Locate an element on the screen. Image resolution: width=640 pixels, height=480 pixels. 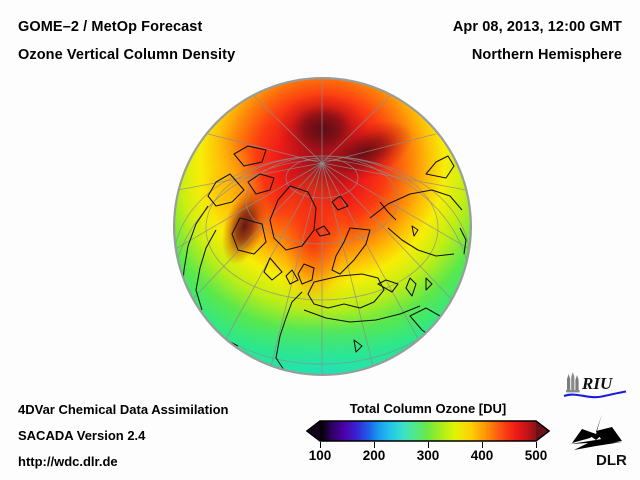
colorbar-gradient is located at coordinates (428, 431).